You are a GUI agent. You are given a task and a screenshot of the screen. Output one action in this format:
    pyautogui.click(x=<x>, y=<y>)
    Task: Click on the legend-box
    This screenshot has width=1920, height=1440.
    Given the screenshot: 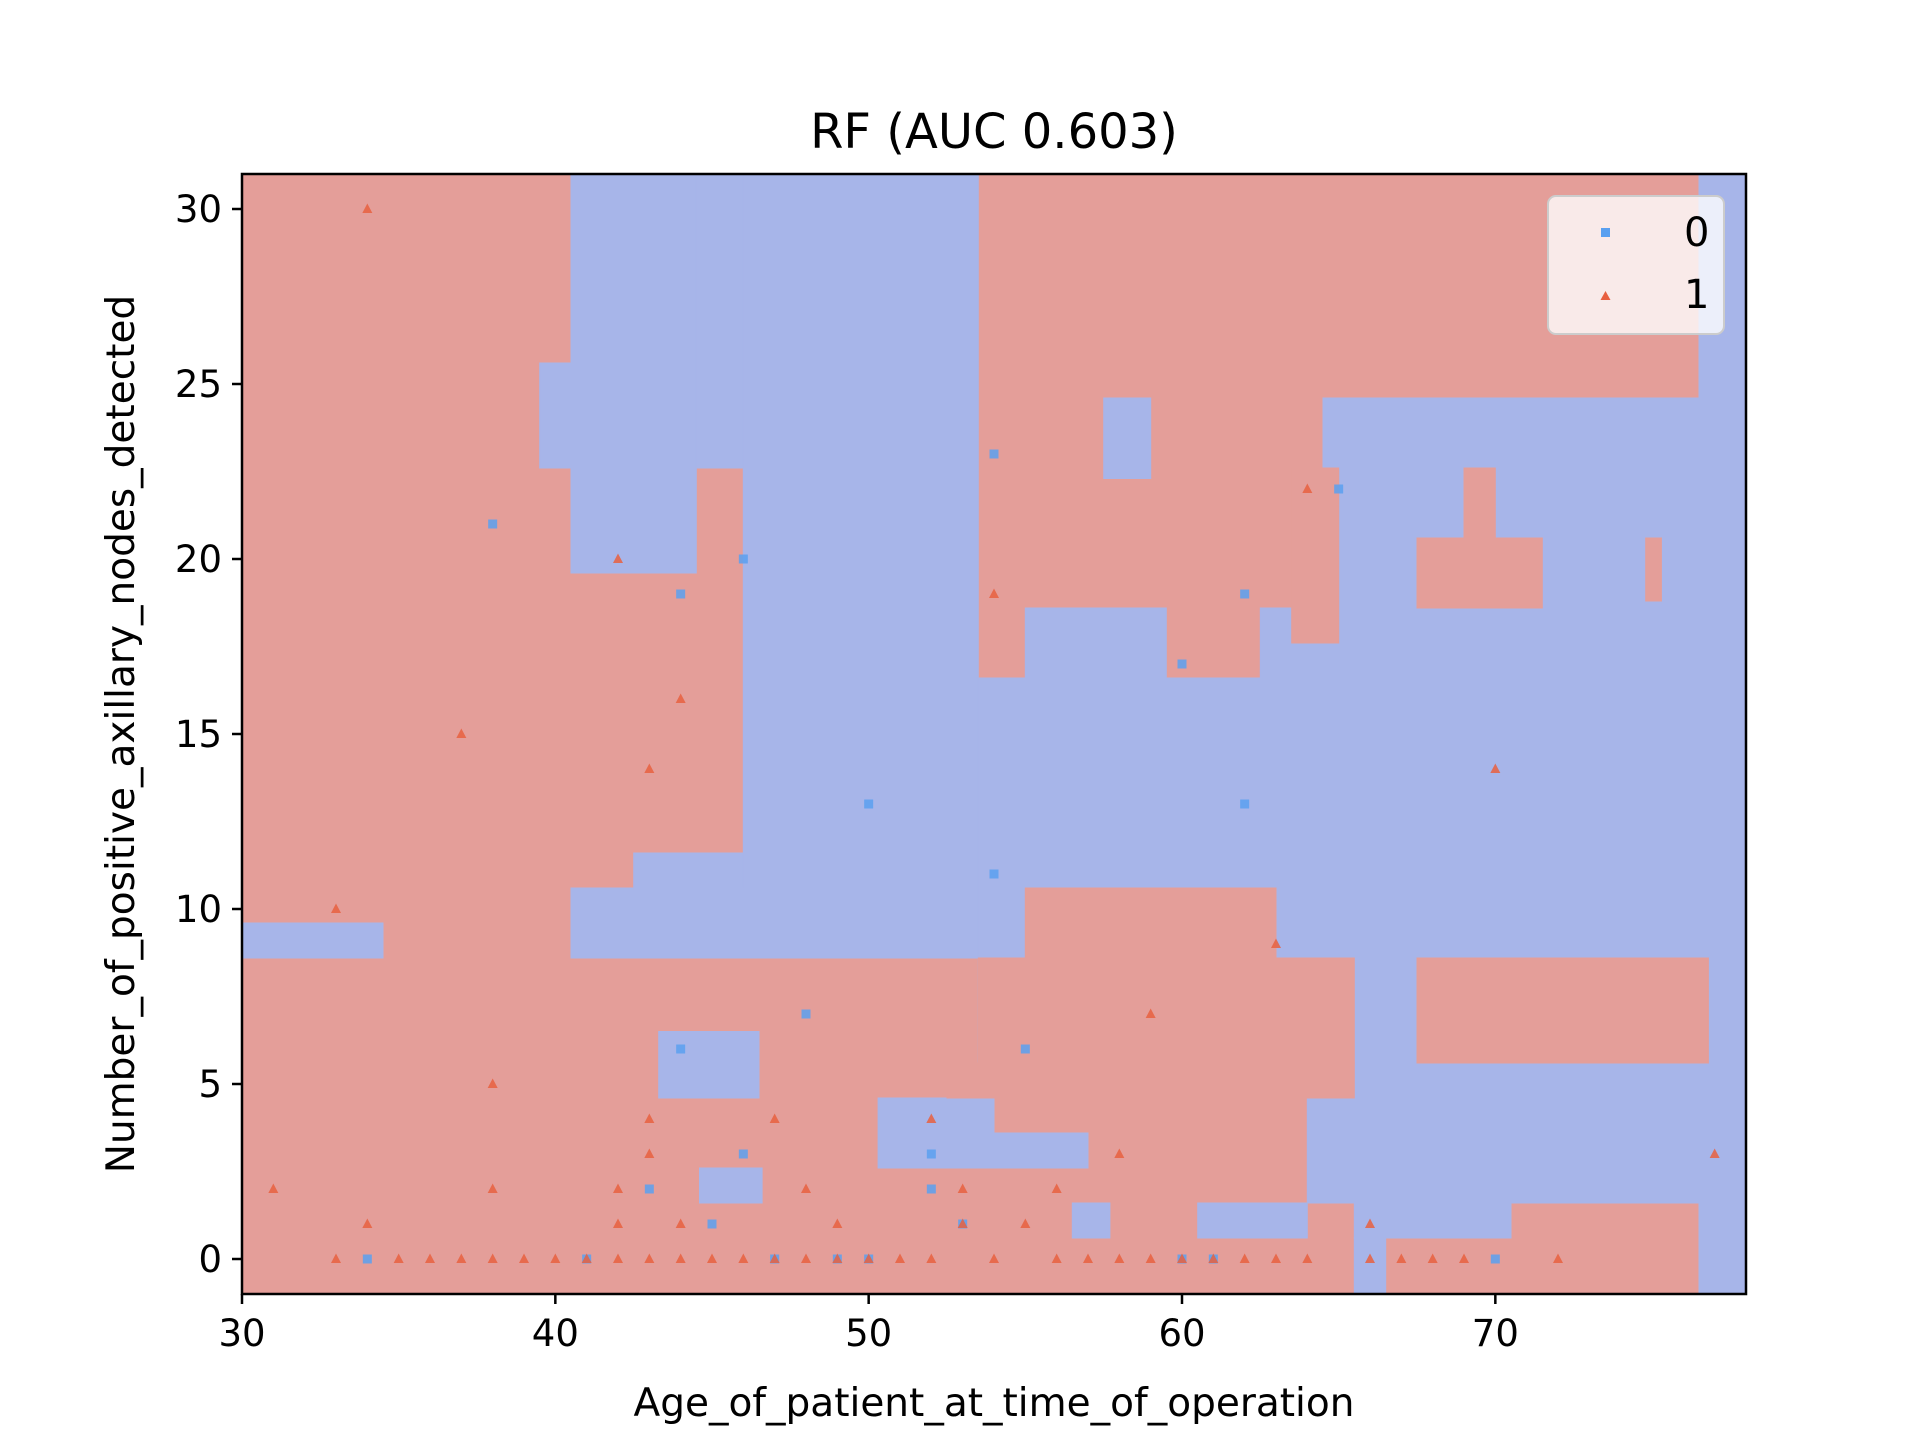 What is the action you would take?
    pyautogui.click(x=1636, y=265)
    